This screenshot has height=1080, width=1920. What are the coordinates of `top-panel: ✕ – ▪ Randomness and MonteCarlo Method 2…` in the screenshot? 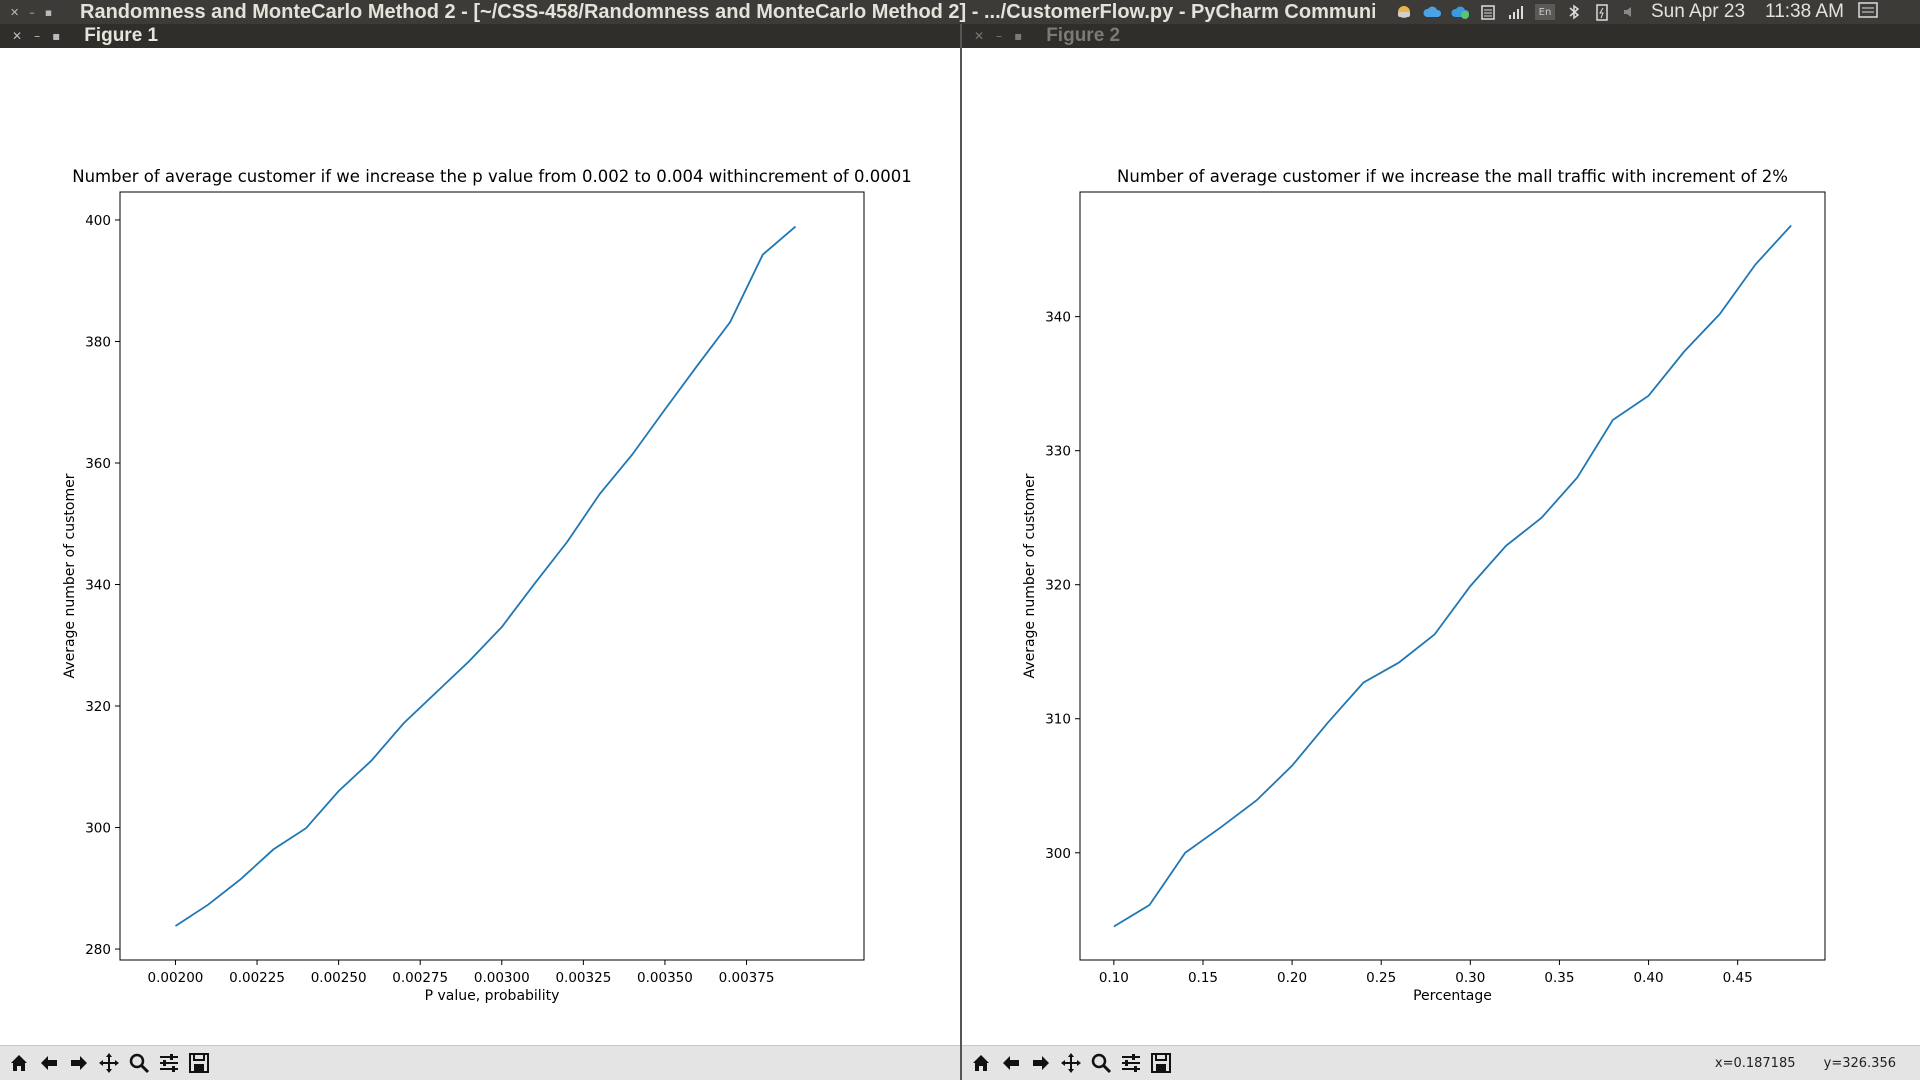 It's located at (960, 12).